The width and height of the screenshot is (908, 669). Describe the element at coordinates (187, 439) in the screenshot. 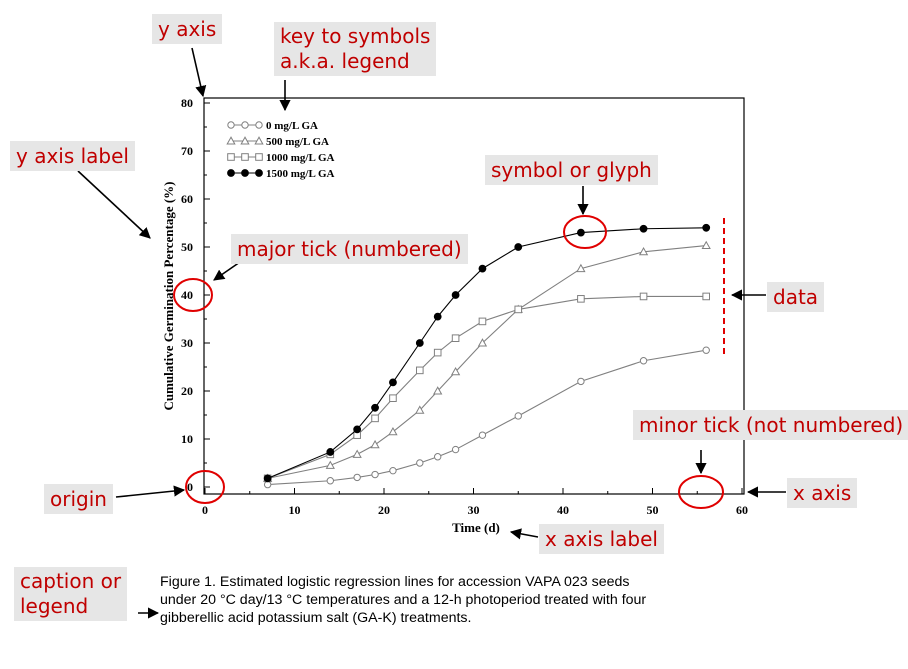

I see `y-tick-label: 10` at that location.